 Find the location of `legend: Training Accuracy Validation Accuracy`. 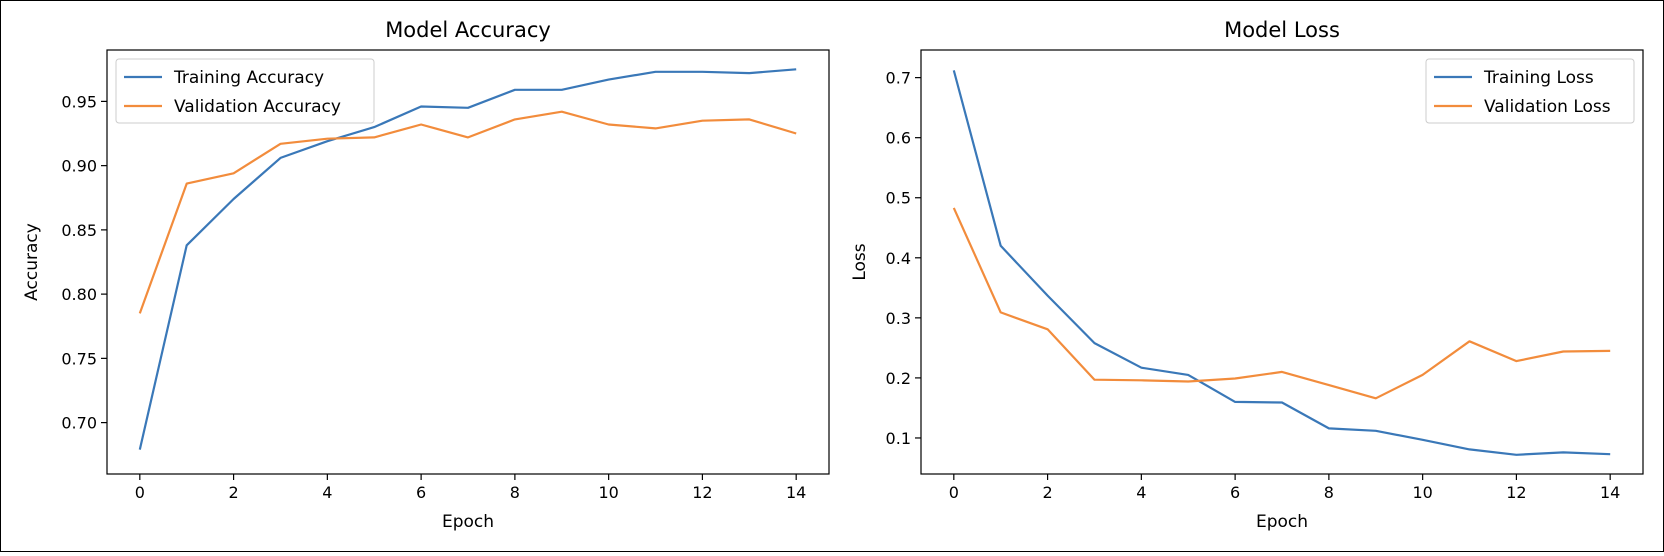

legend: Training Accuracy Validation Accuracy is located at coordinates (245, 91).